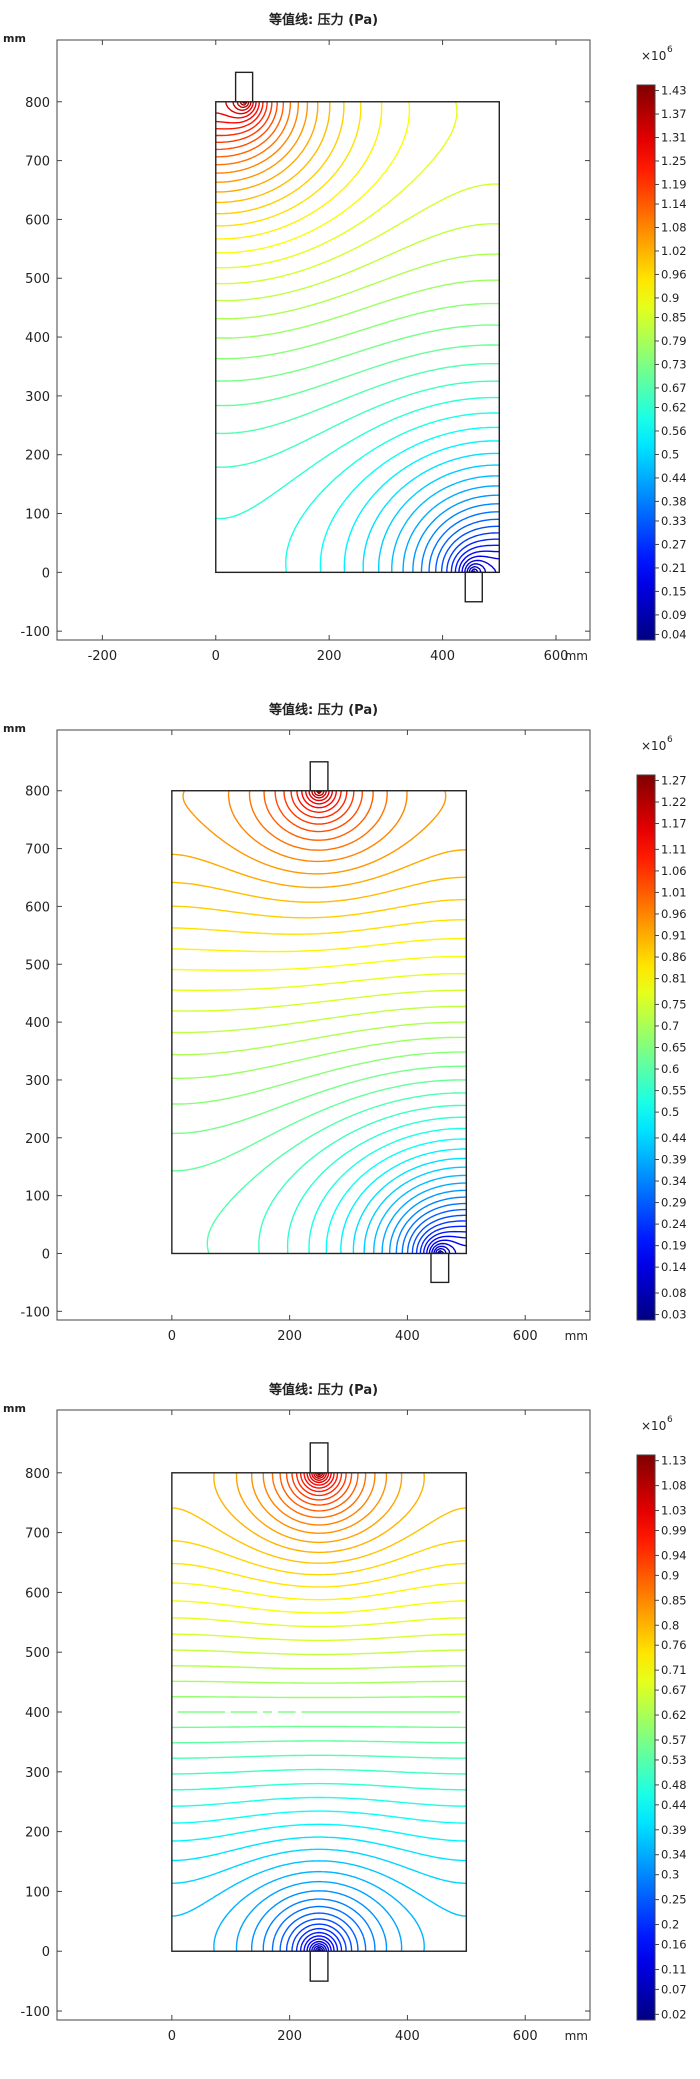 This screenshot has height=2079, width=700. What do you see at coordinates (674, 979) in the screenshot?
I see `colorbar-tick-label: 0.81` at bounding box center [674, 979].